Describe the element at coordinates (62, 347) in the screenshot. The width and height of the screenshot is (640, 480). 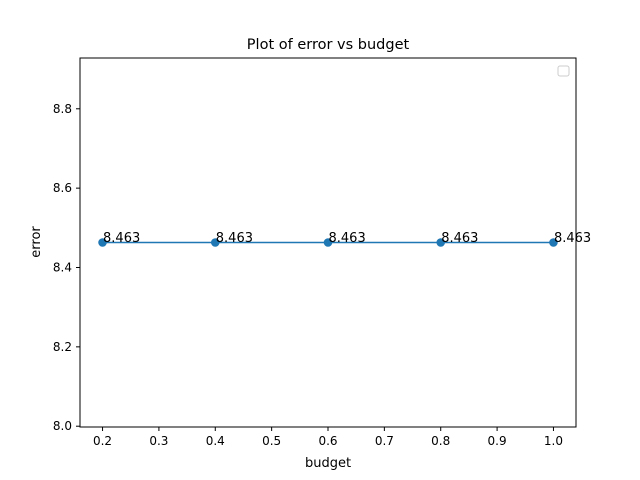
I see `y-tick-label: 8.2` at that location.